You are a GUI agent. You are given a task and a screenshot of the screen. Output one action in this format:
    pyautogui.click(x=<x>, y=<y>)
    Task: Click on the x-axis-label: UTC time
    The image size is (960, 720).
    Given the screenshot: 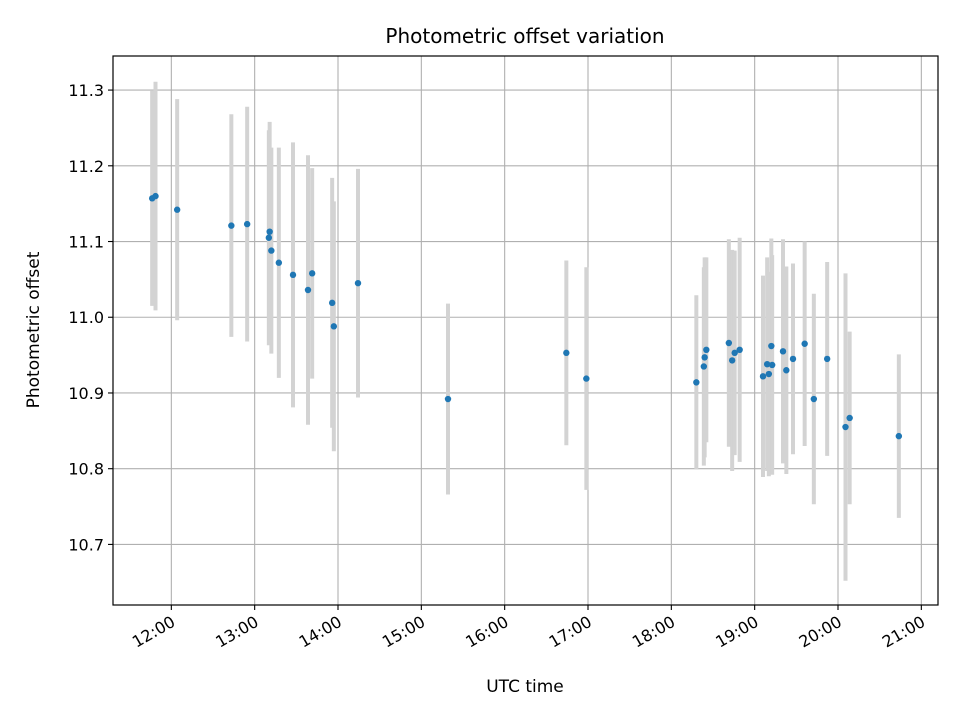 What is the action you would take?
    pyautogui.click(x=525, y=687)
    